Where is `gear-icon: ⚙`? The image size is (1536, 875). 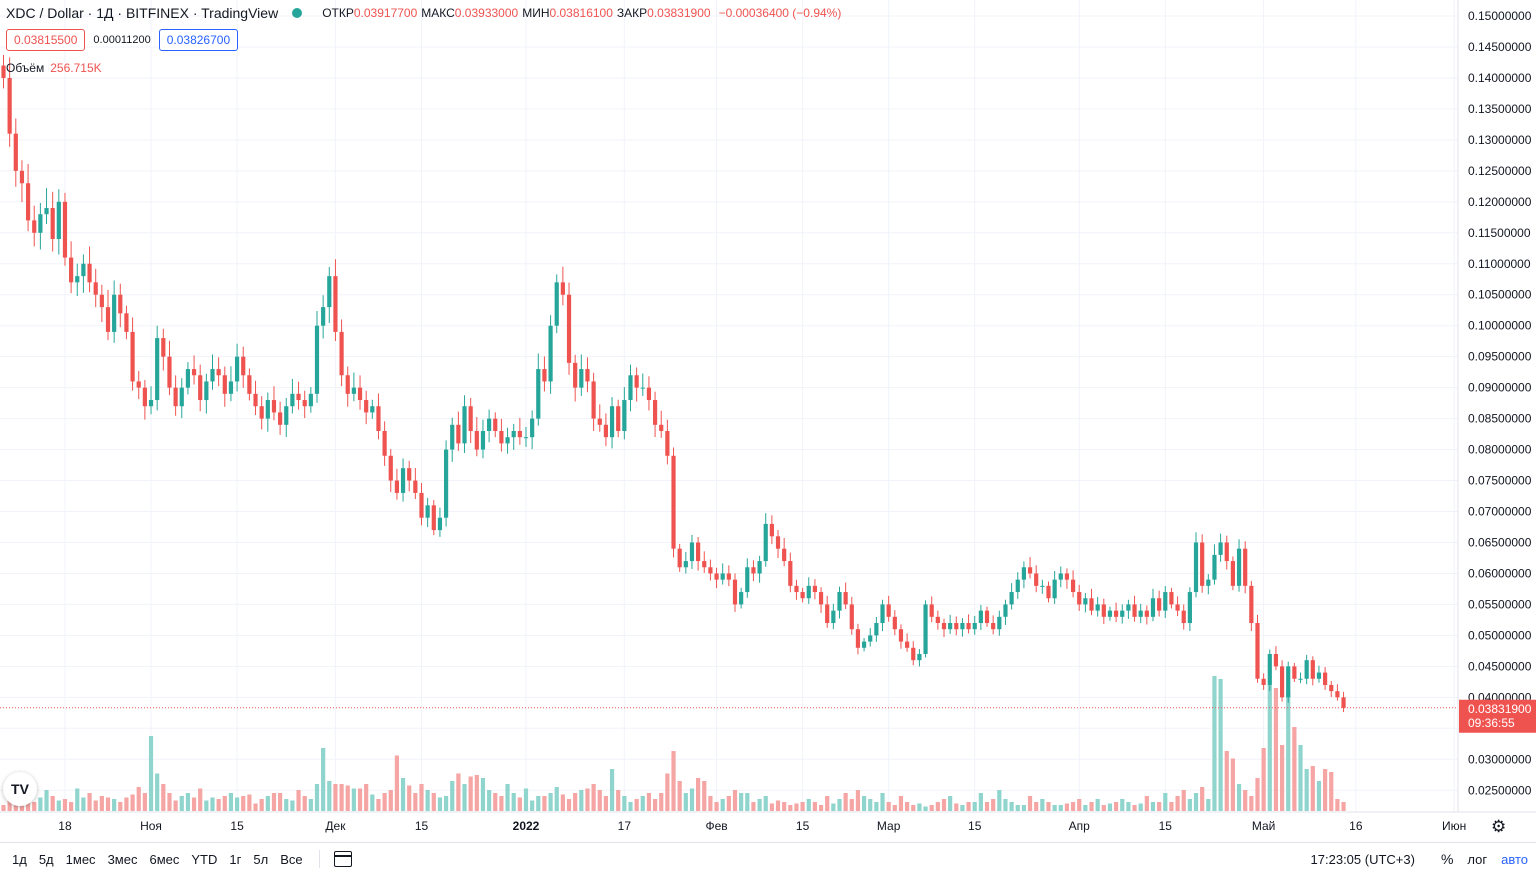 gear-icon: ⚙ is located at coordinates (1499, 826).